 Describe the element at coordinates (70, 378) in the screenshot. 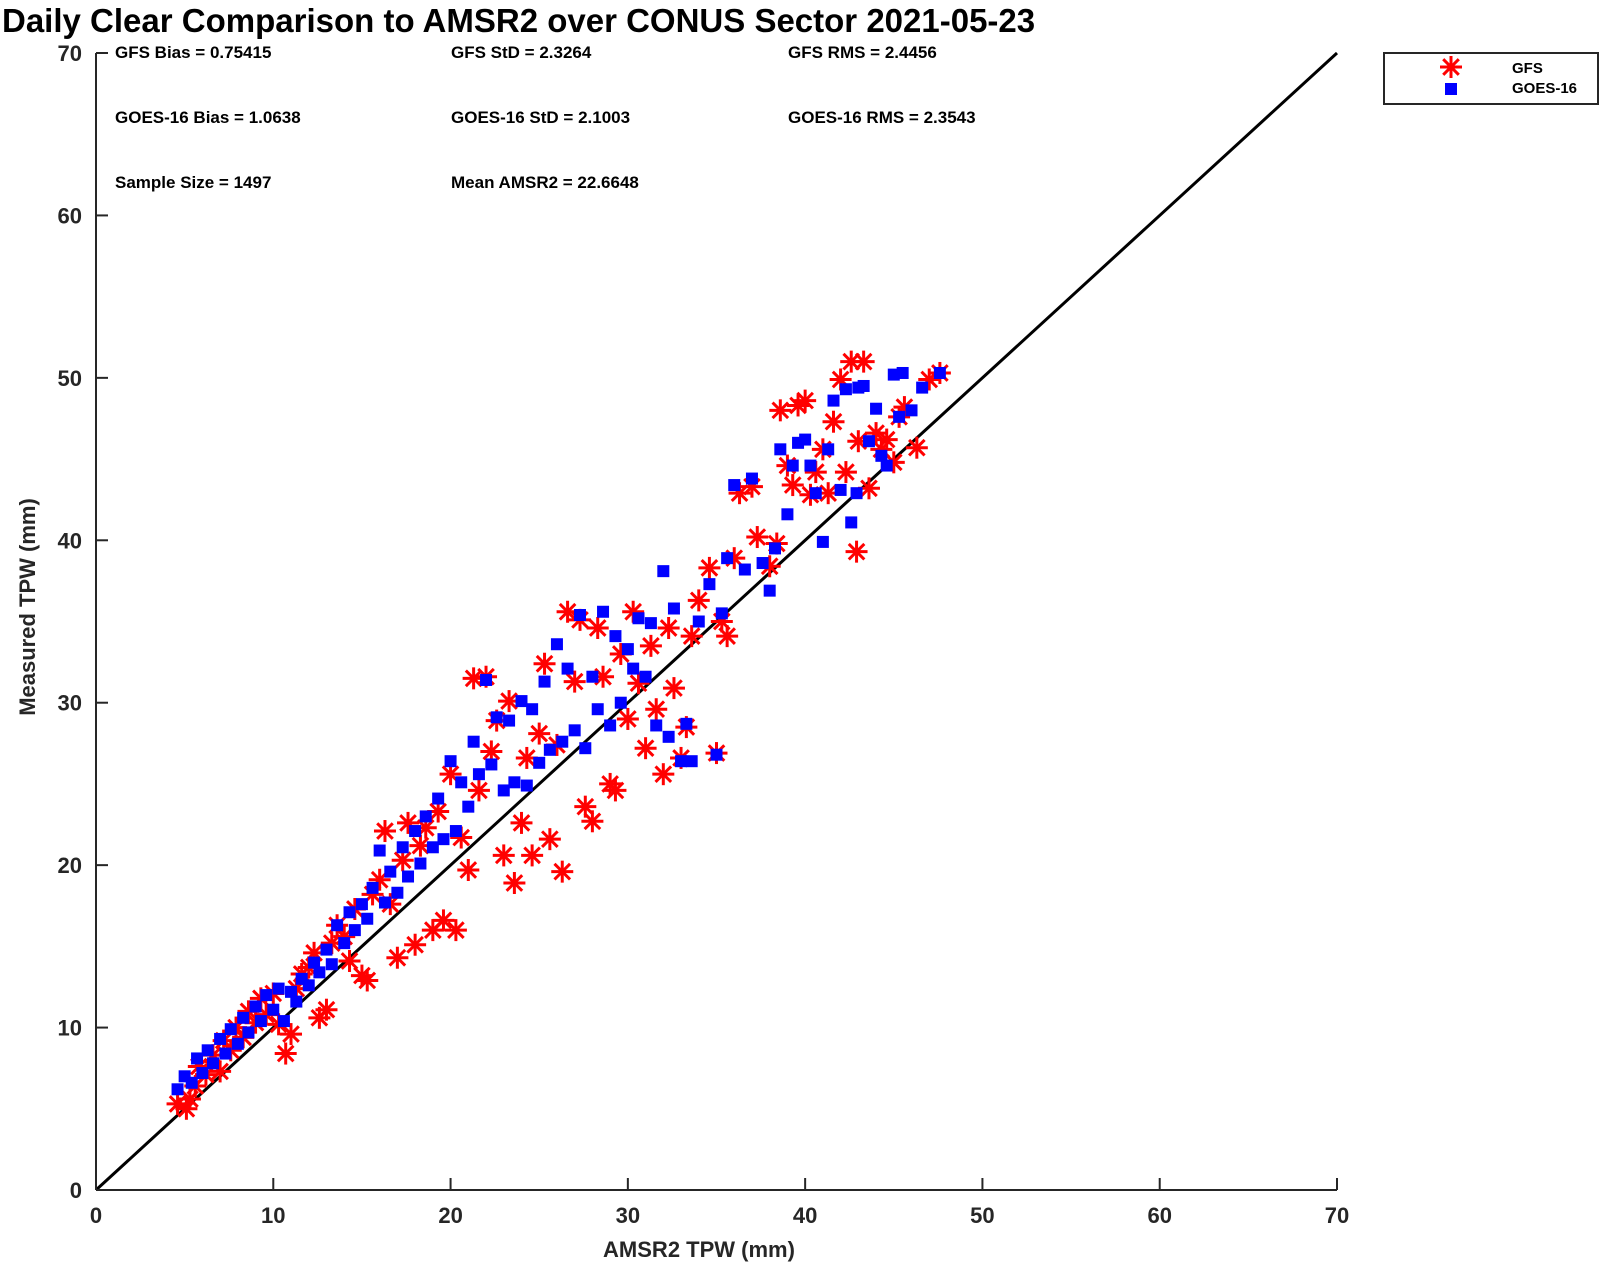

I see `y-tick-label: 50` at that location.